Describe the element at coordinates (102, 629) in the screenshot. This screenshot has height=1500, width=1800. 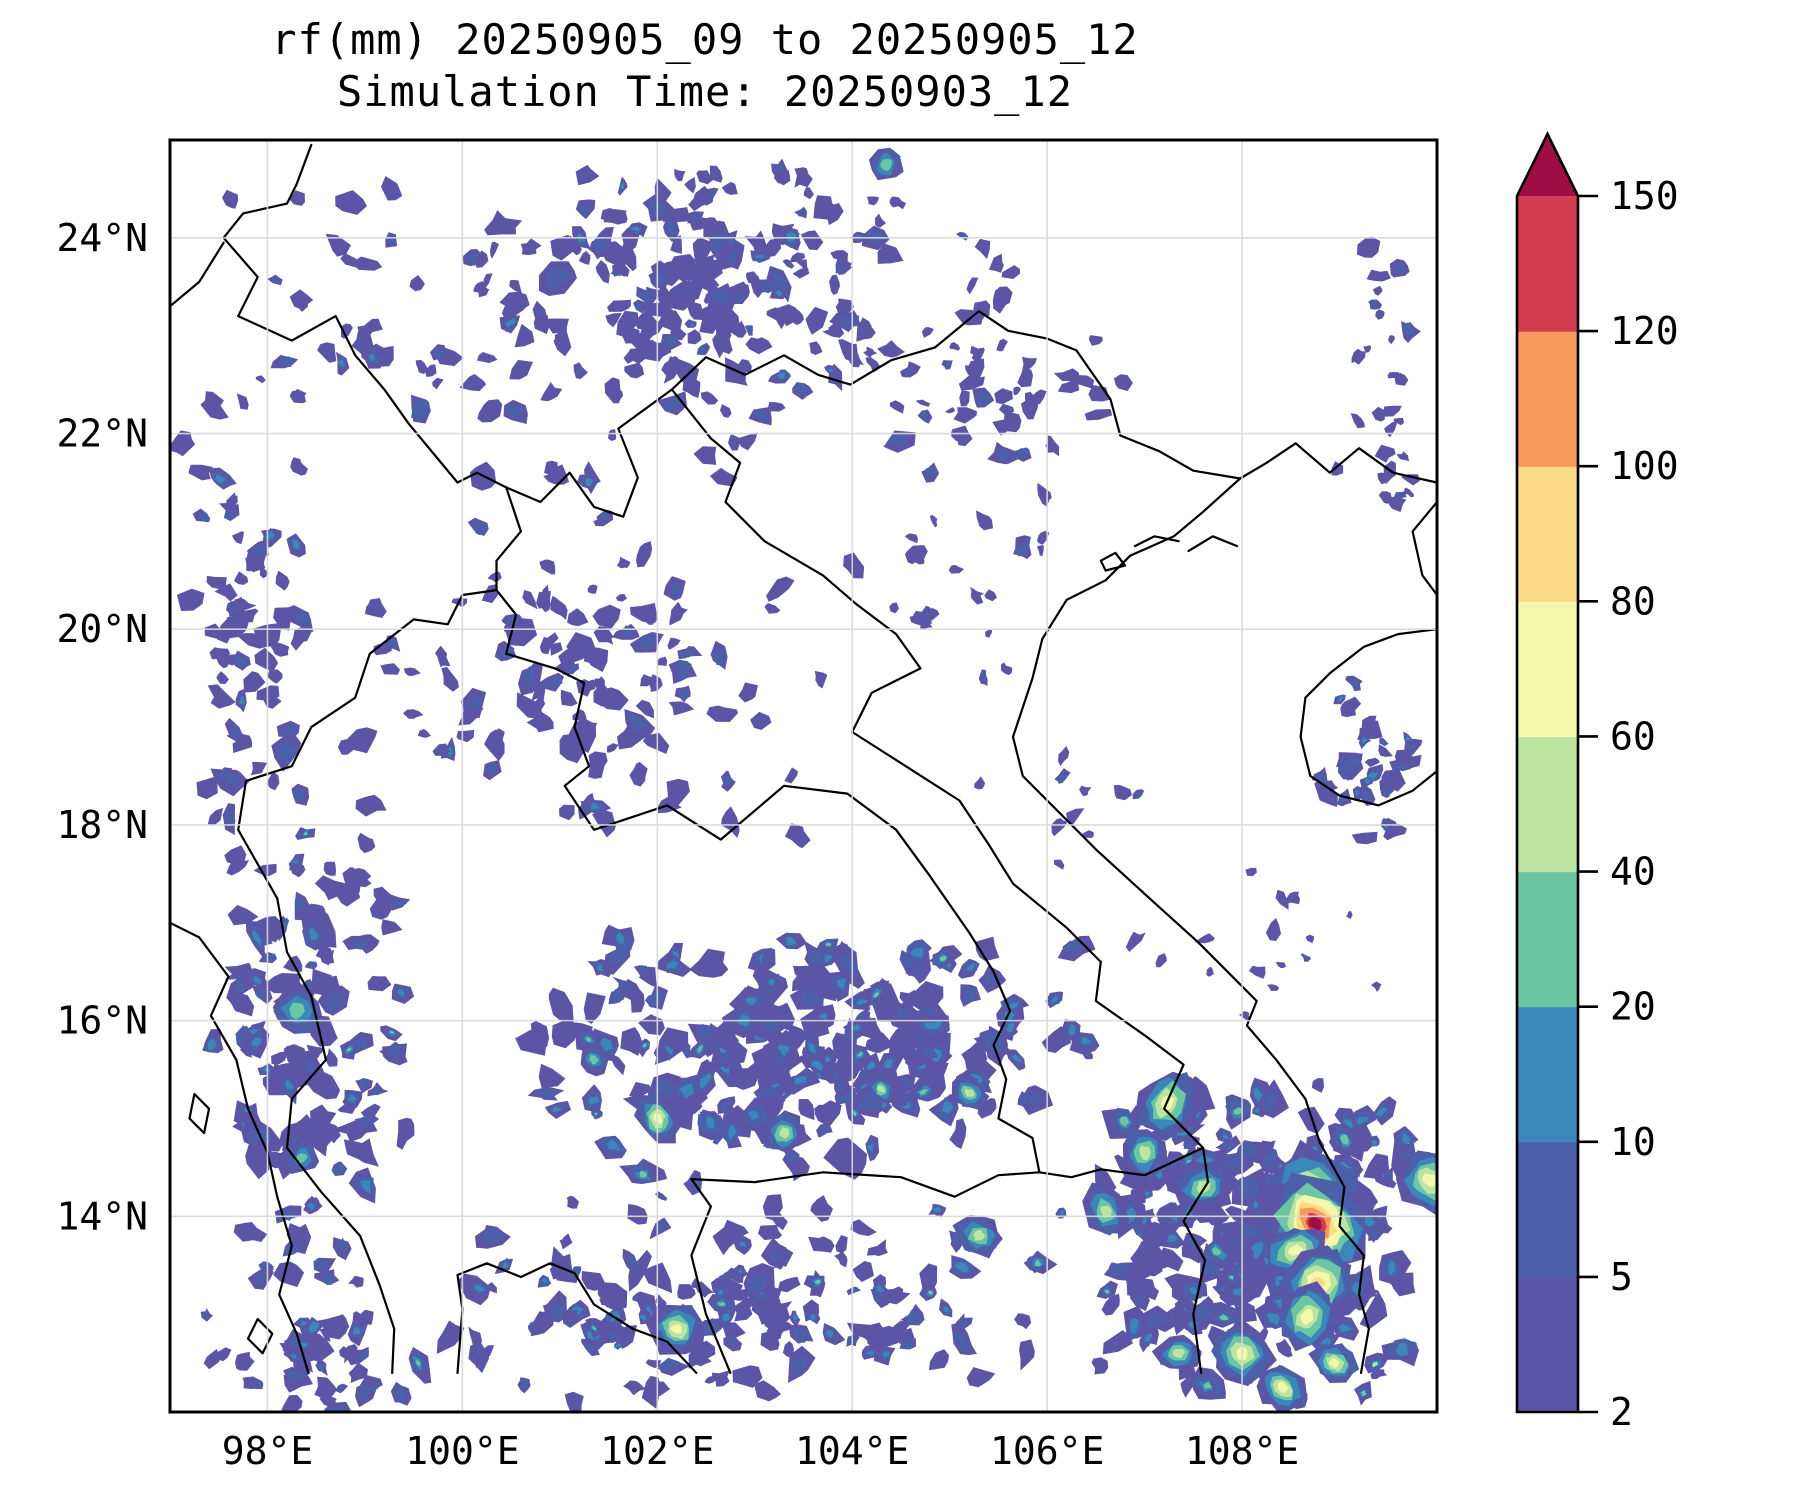
I see `y-tick-label: 20°N` at that location.